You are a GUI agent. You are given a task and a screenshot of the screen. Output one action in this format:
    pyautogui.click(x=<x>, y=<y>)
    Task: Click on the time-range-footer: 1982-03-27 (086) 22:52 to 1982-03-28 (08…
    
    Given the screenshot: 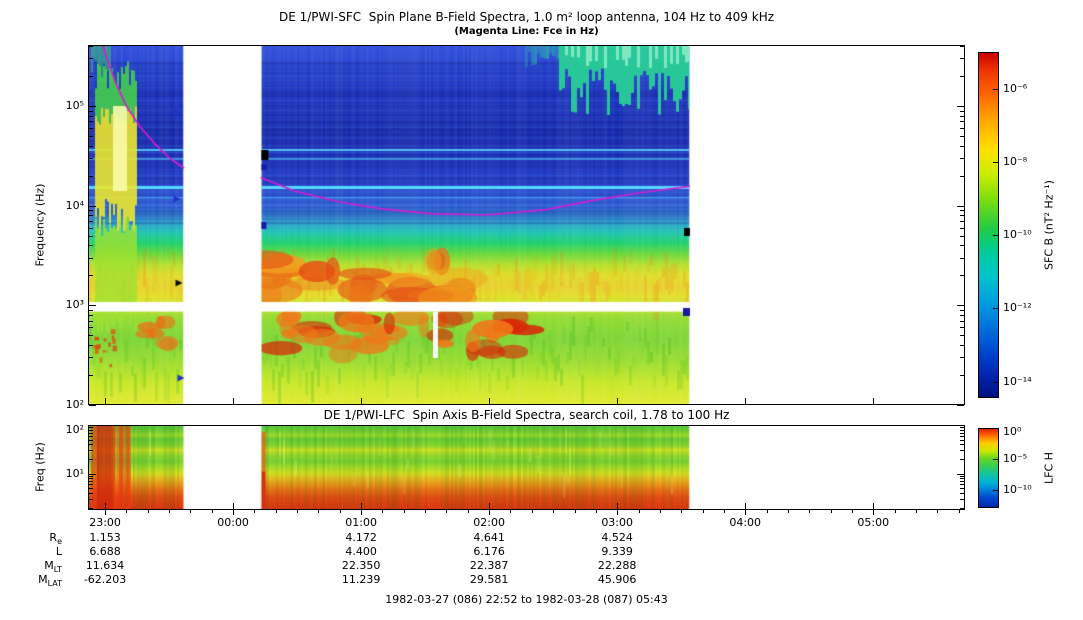 What is the action you would take?
    pyautogui.click(x=526, y=599)
    